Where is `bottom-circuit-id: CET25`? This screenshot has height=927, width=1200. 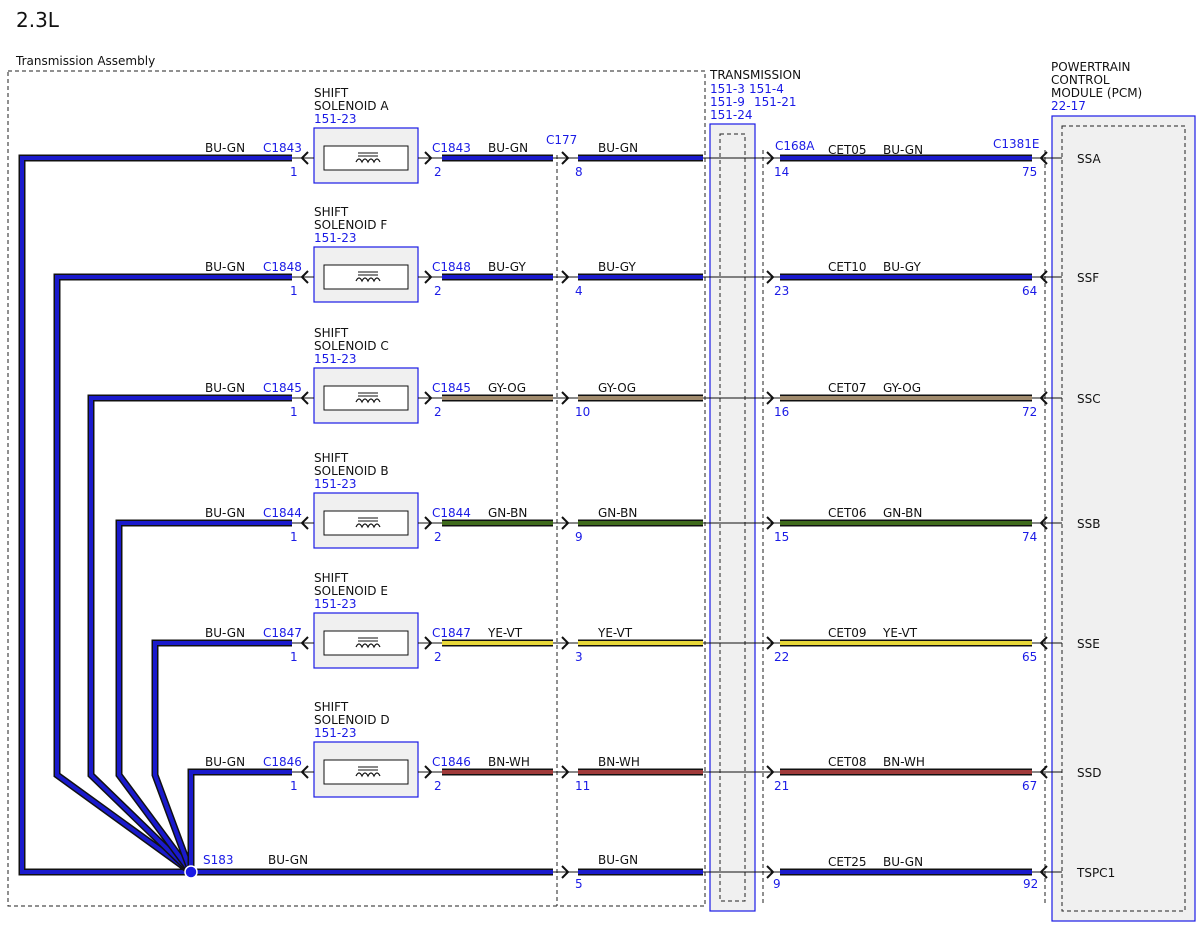
bottom-circuit-id: CET25 is located at coordinates (847, 862).